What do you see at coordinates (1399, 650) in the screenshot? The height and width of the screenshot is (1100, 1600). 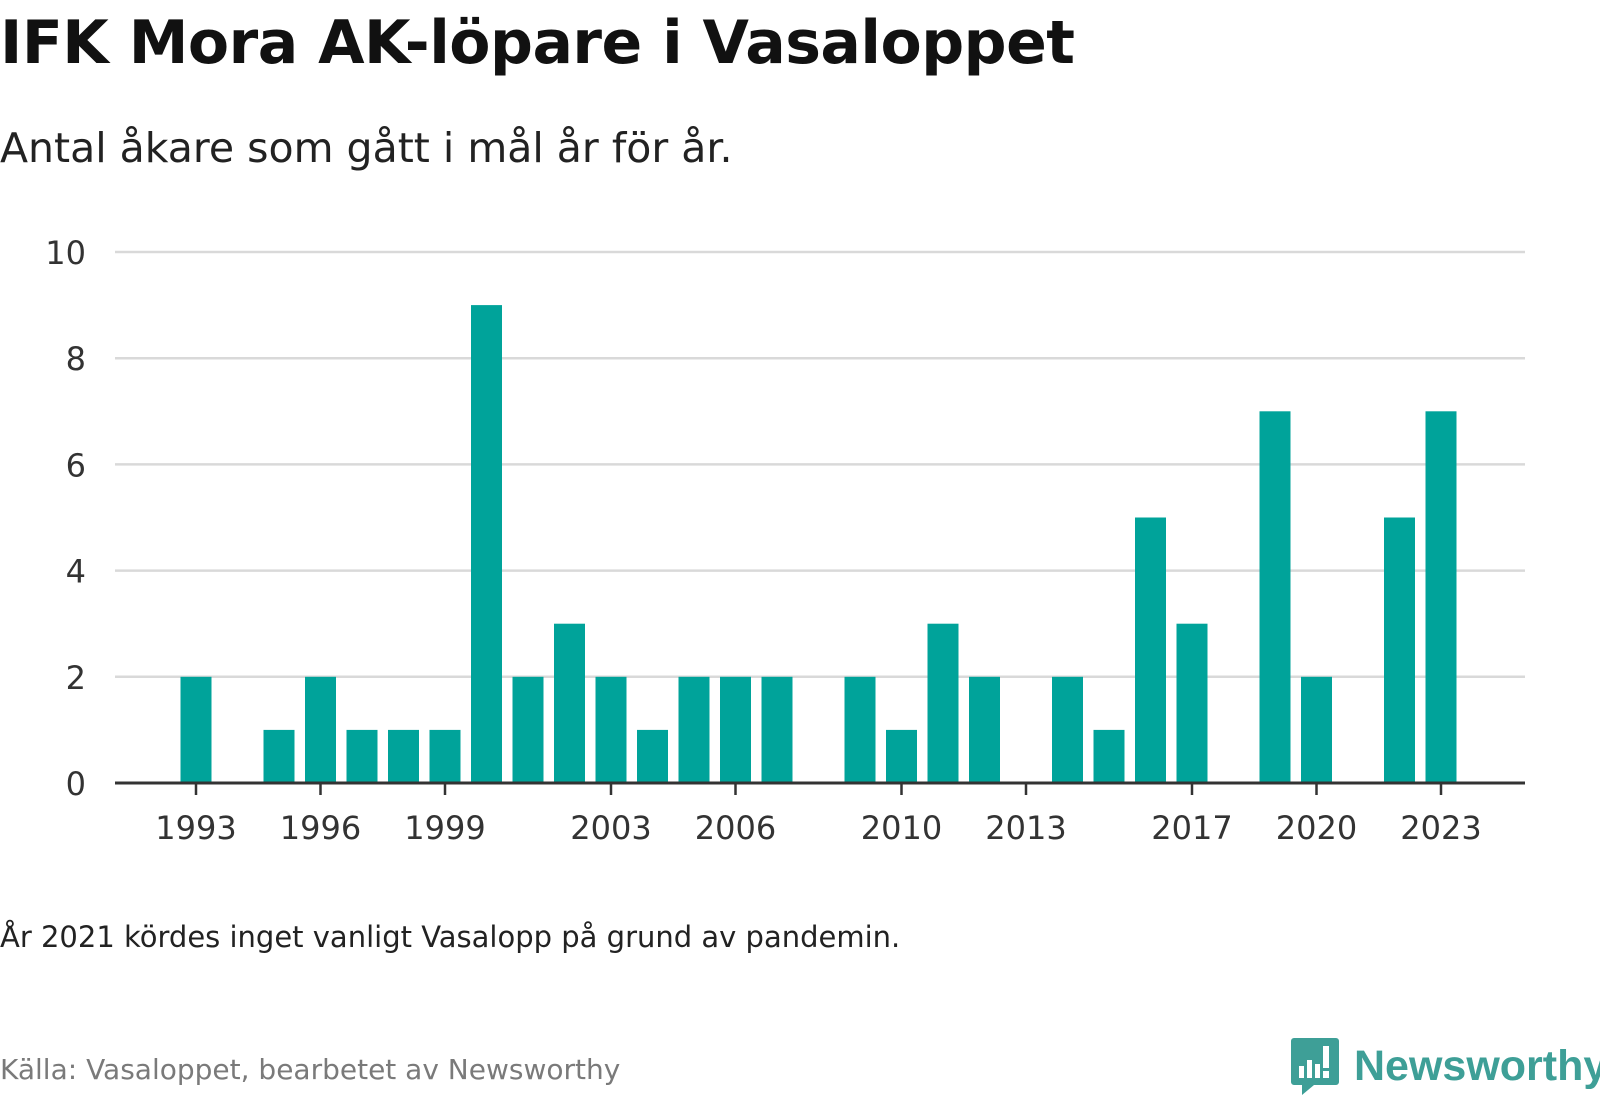 I see `bar-2022` at bounding box center [1399, 650].